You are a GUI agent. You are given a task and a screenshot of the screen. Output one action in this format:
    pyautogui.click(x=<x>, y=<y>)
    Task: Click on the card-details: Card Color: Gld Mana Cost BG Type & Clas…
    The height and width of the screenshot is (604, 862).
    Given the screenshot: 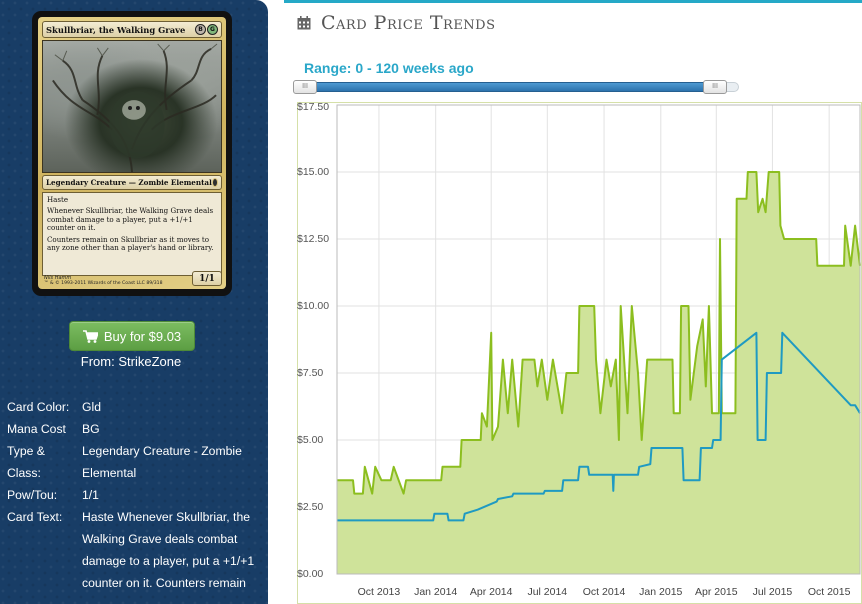 What is the action you would take?
    pyautogui.click(x=136, y=495)
    